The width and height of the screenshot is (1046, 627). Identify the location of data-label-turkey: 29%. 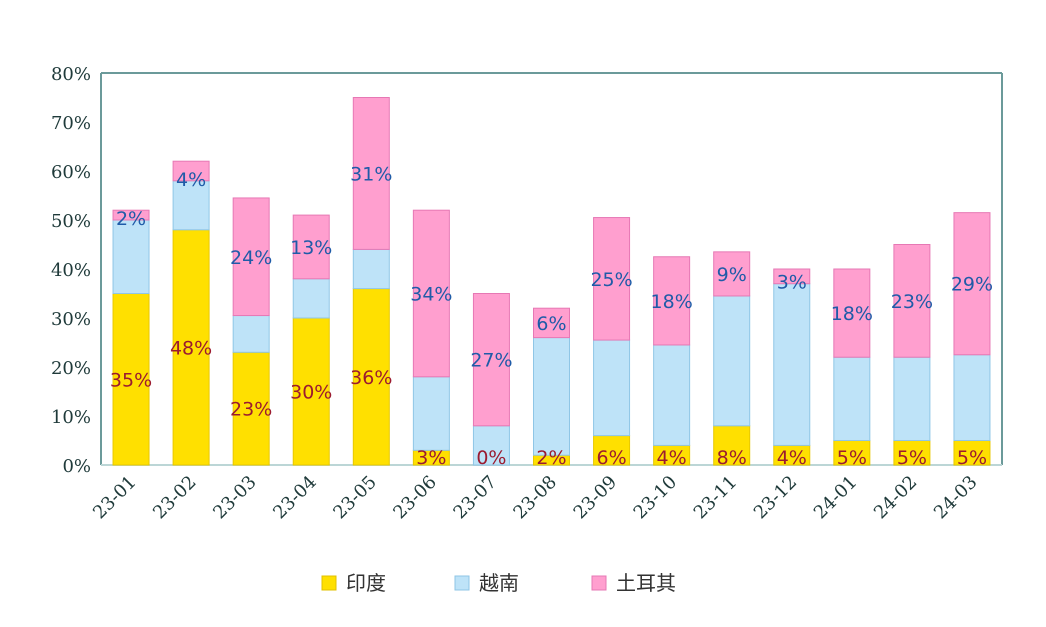
(972, 285).